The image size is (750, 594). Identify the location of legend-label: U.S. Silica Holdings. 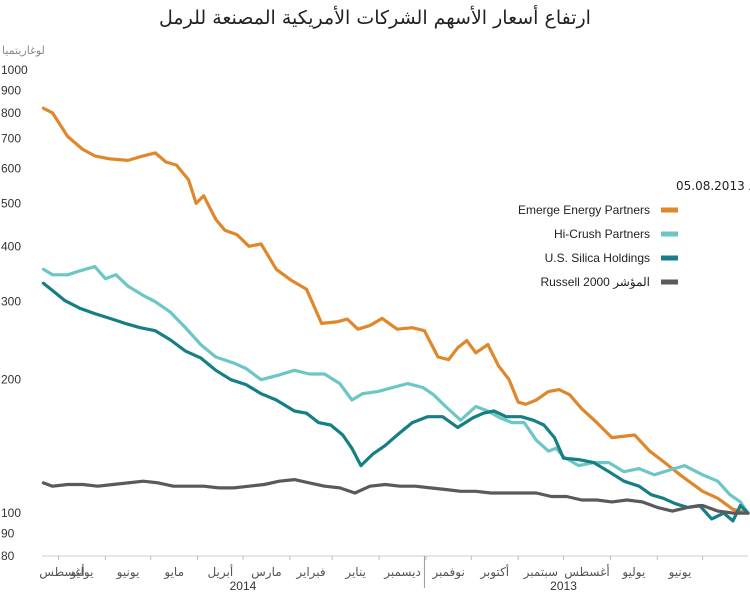
(597, 258).